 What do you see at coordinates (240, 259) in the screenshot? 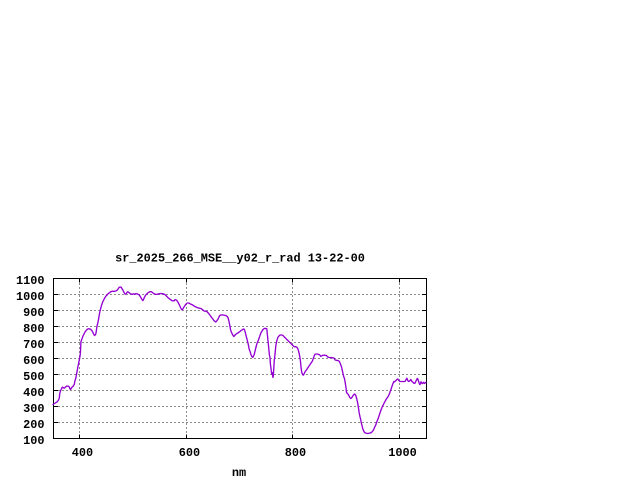
I see `svg-text:sr_2025_266_MSE__y02_r_rad 13-: sr_2025_266_MSE__y02_r_rad 13-22-00` at bounding box center [240, 259].